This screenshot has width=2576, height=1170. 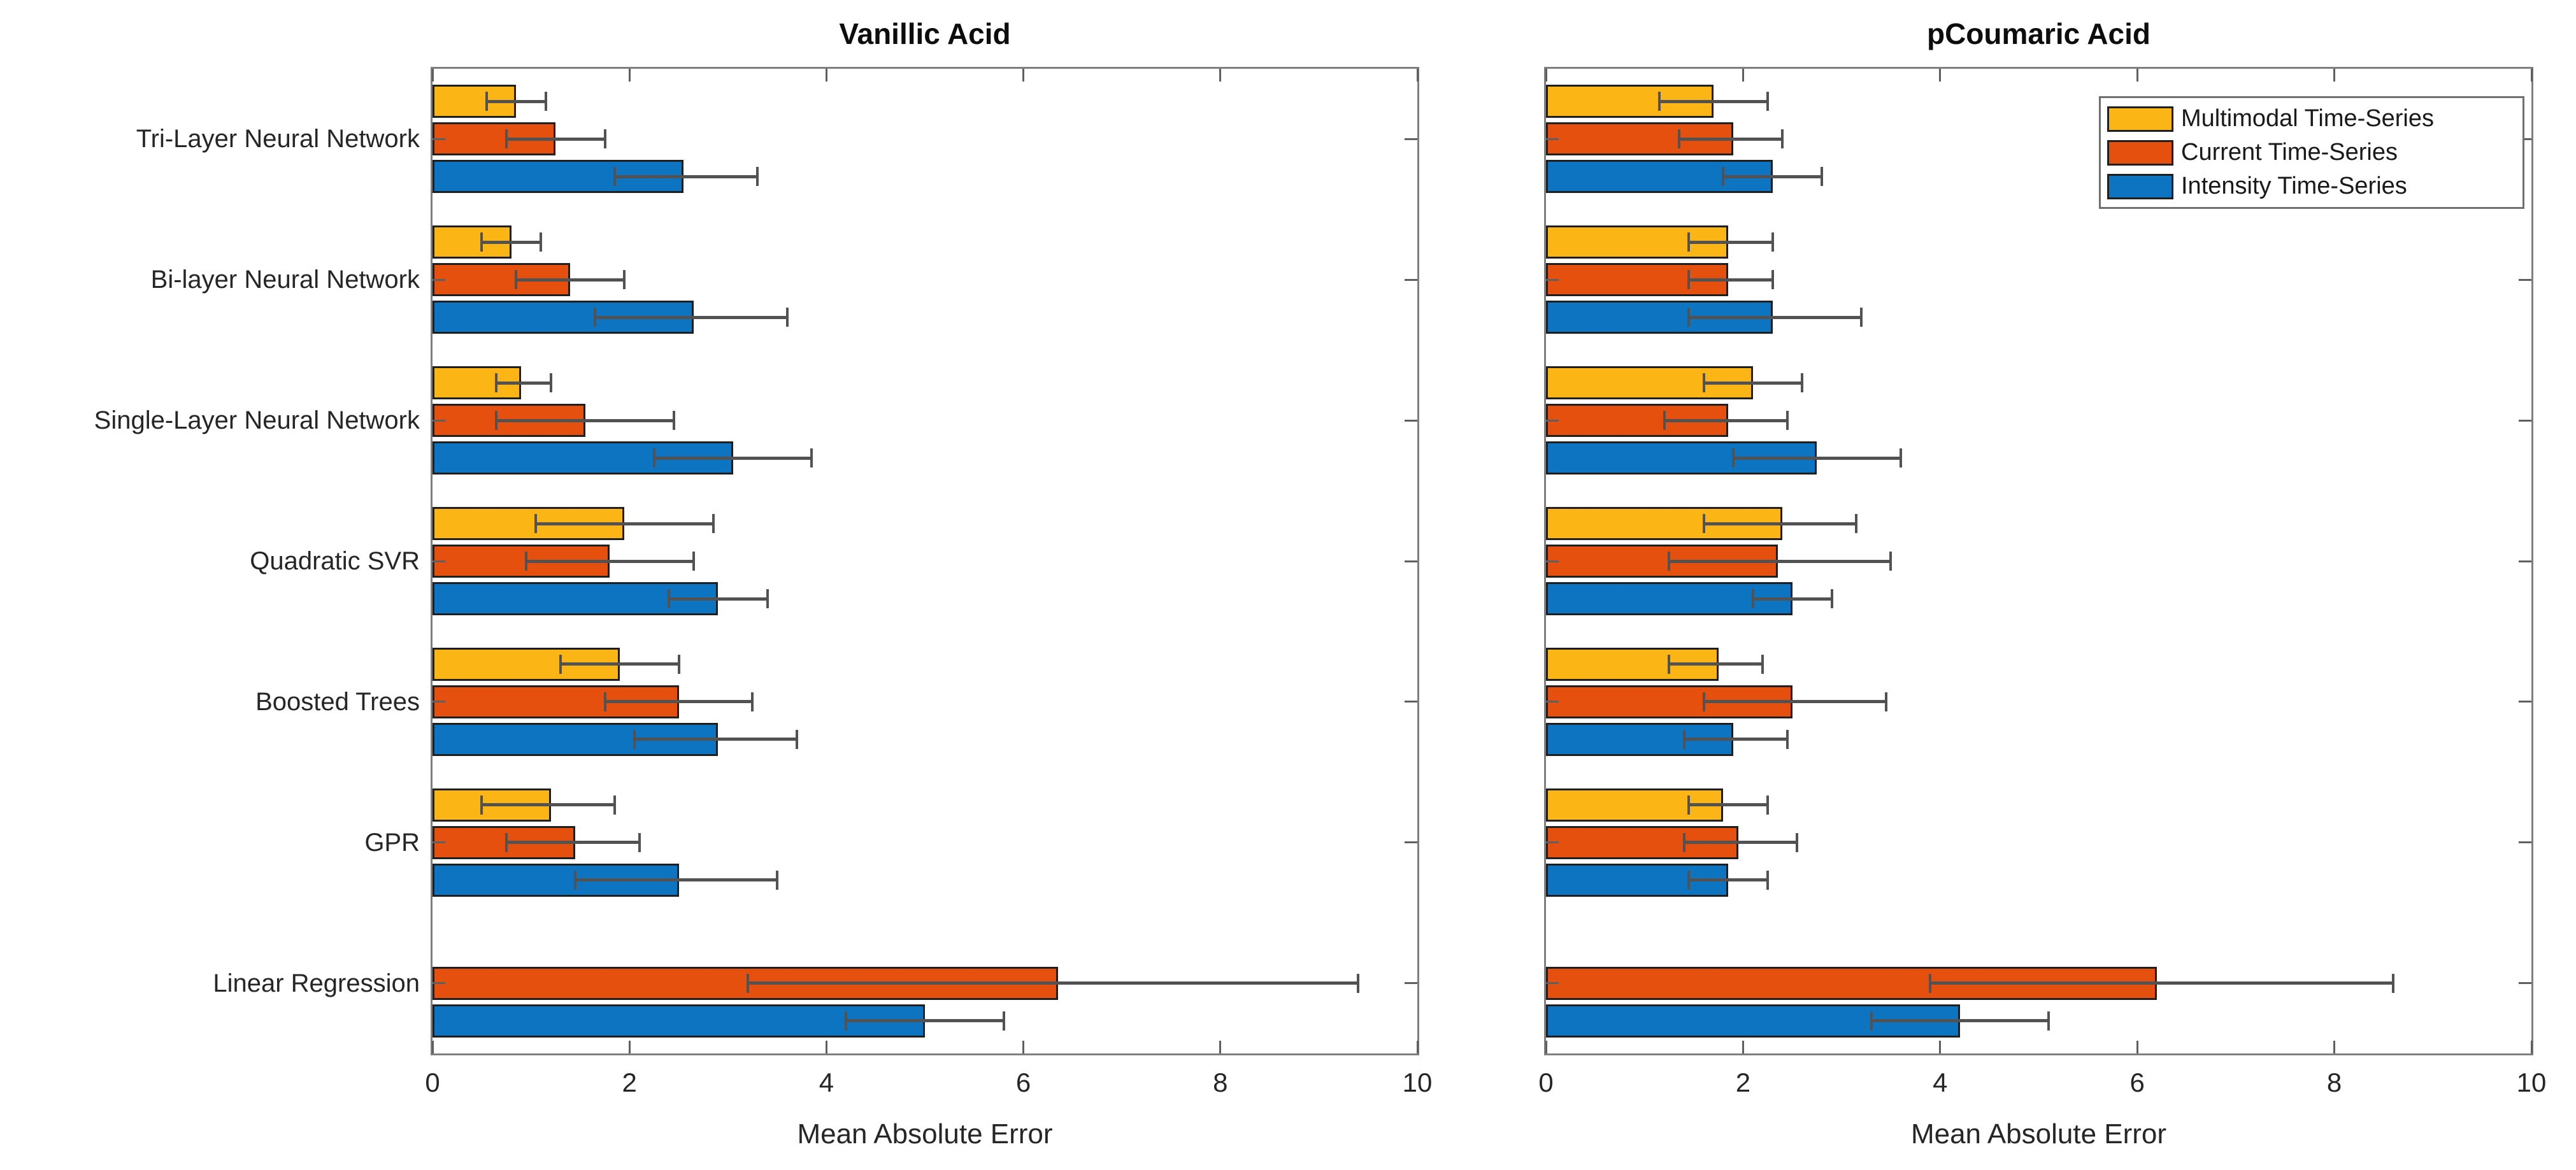 What do you see at coordinates (2039, 33) in the screenshot?
I see `plot-title: pCoumaric Acid` at bounding box center [2039, 33].